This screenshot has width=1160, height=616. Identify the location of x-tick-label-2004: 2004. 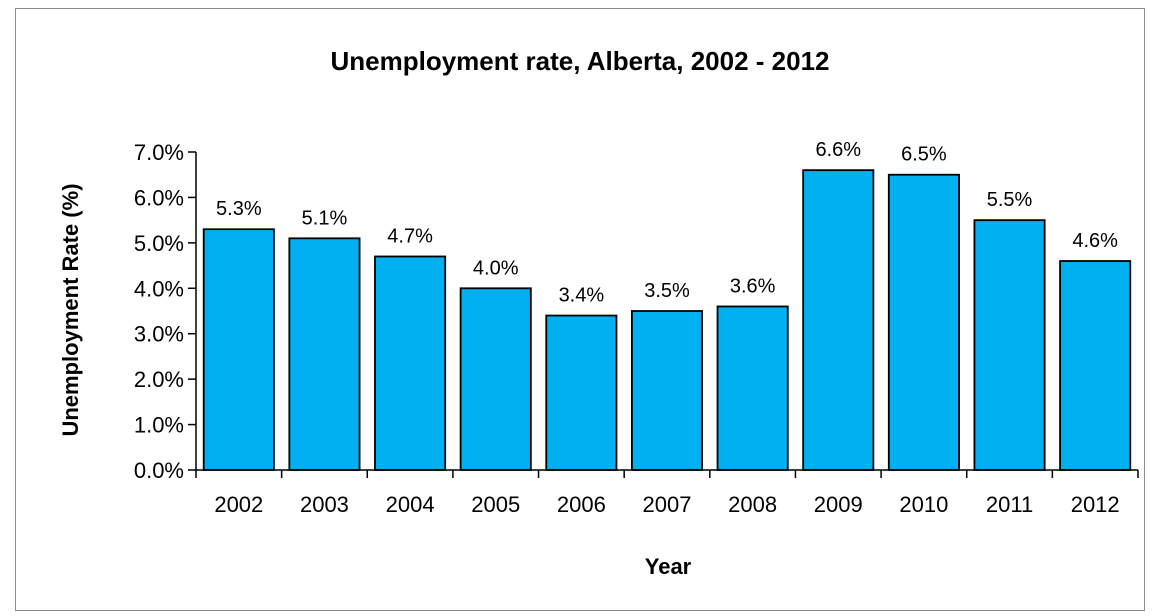
(410, 504).